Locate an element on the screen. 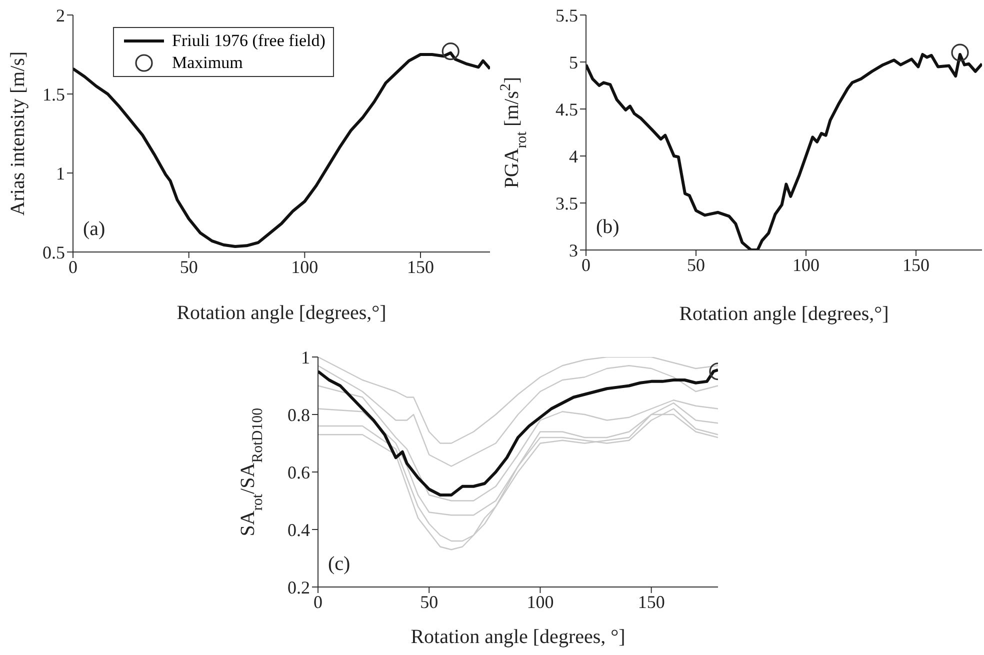 The height and width of the screenshot is (655, 984). legend-label: Friuli 1976 (free field) is located at coordinates (249, 41).